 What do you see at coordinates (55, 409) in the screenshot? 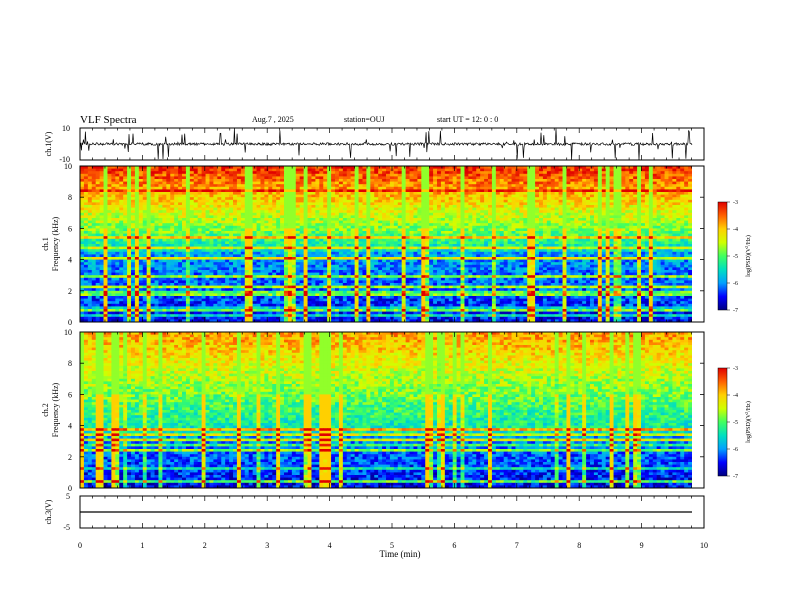
I see `ch2-freq-label-axis: Frequency (kHz)` at bounding box center [55, 409].